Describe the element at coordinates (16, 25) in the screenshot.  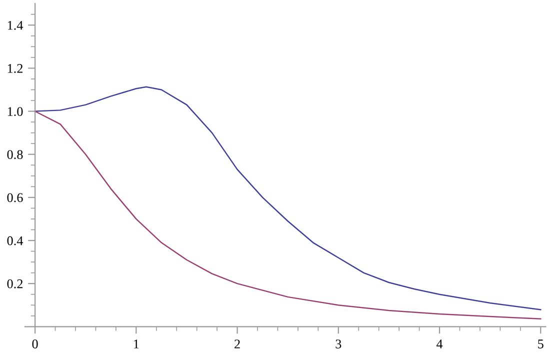
I see `y-tick-label: 1.4` at that location.